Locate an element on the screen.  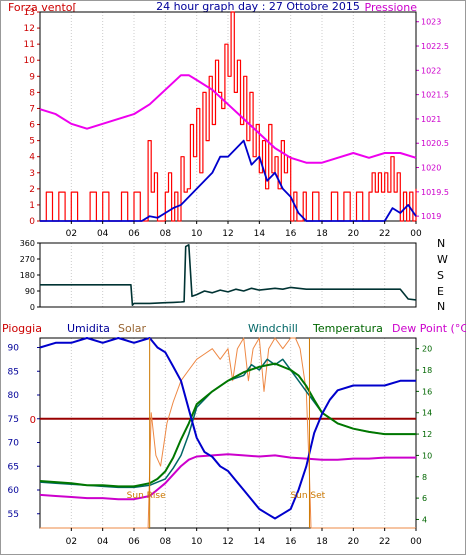
wind-tick-label: 11 is located at coordinates (29, 45).